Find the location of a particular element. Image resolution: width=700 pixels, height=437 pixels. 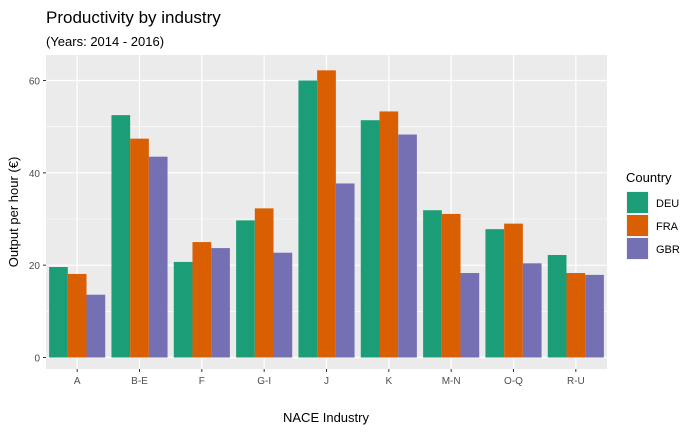

x-tick-label: O-Q is located at coordinates (513, 381).